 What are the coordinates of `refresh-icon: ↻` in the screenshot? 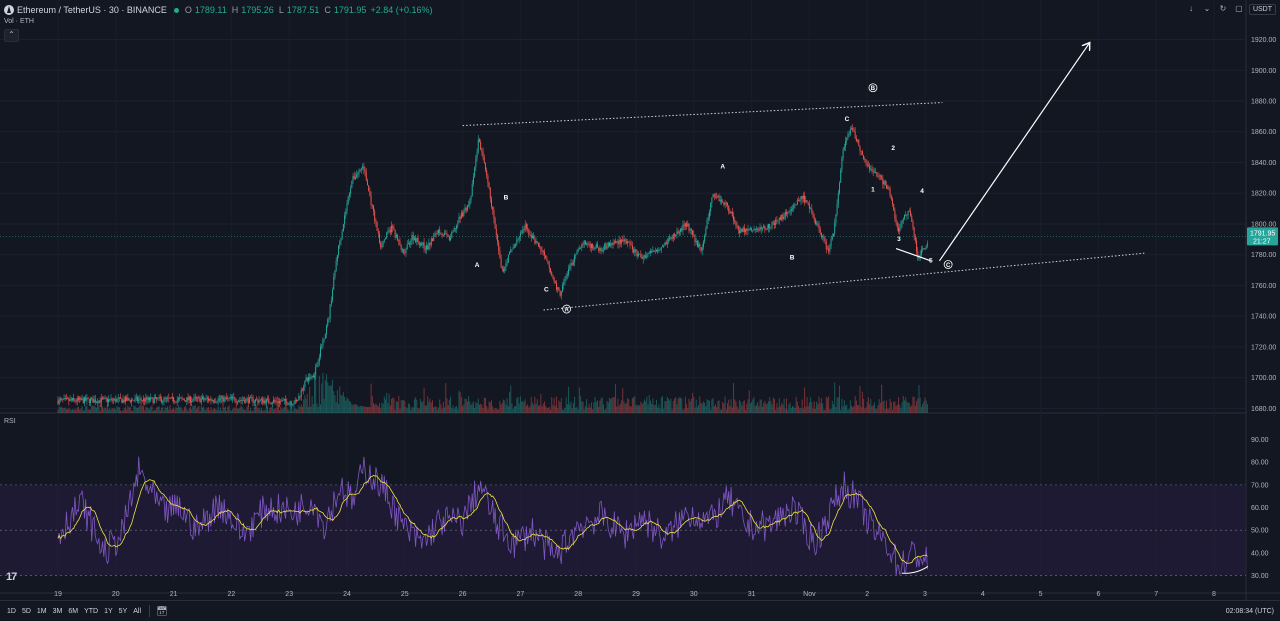 It's located at (1223, 8).